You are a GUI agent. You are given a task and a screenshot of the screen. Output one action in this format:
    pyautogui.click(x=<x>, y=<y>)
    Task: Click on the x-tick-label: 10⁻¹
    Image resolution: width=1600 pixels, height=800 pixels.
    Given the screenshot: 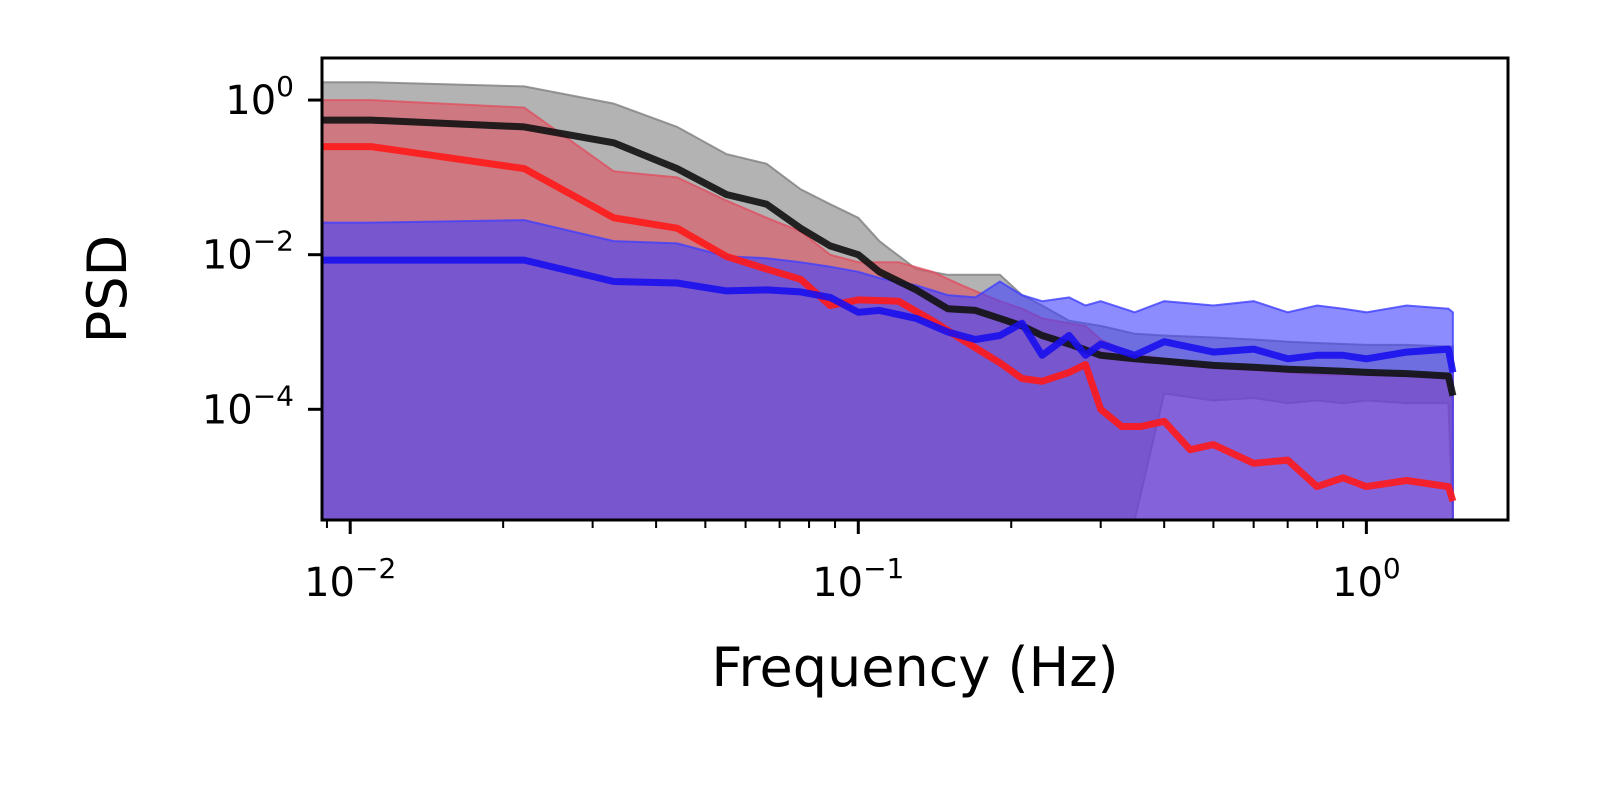 What is the action you would take?
    pyautogui.click(x=858, y=579)
    